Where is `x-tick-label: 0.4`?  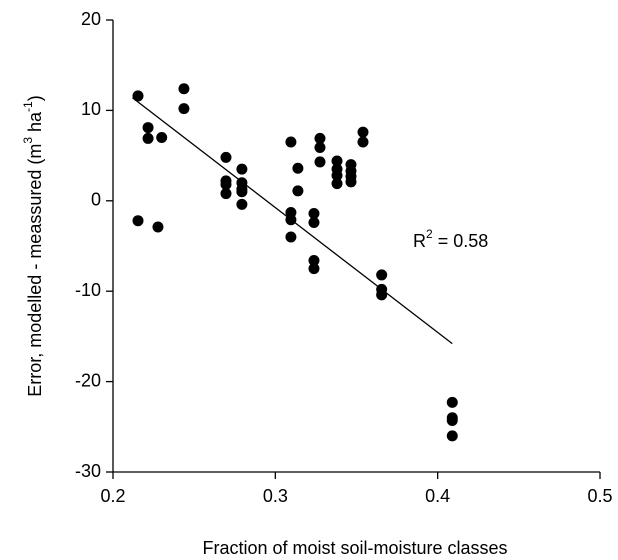
x-tick-label: 0.4 is located at coordinates (437, 496).